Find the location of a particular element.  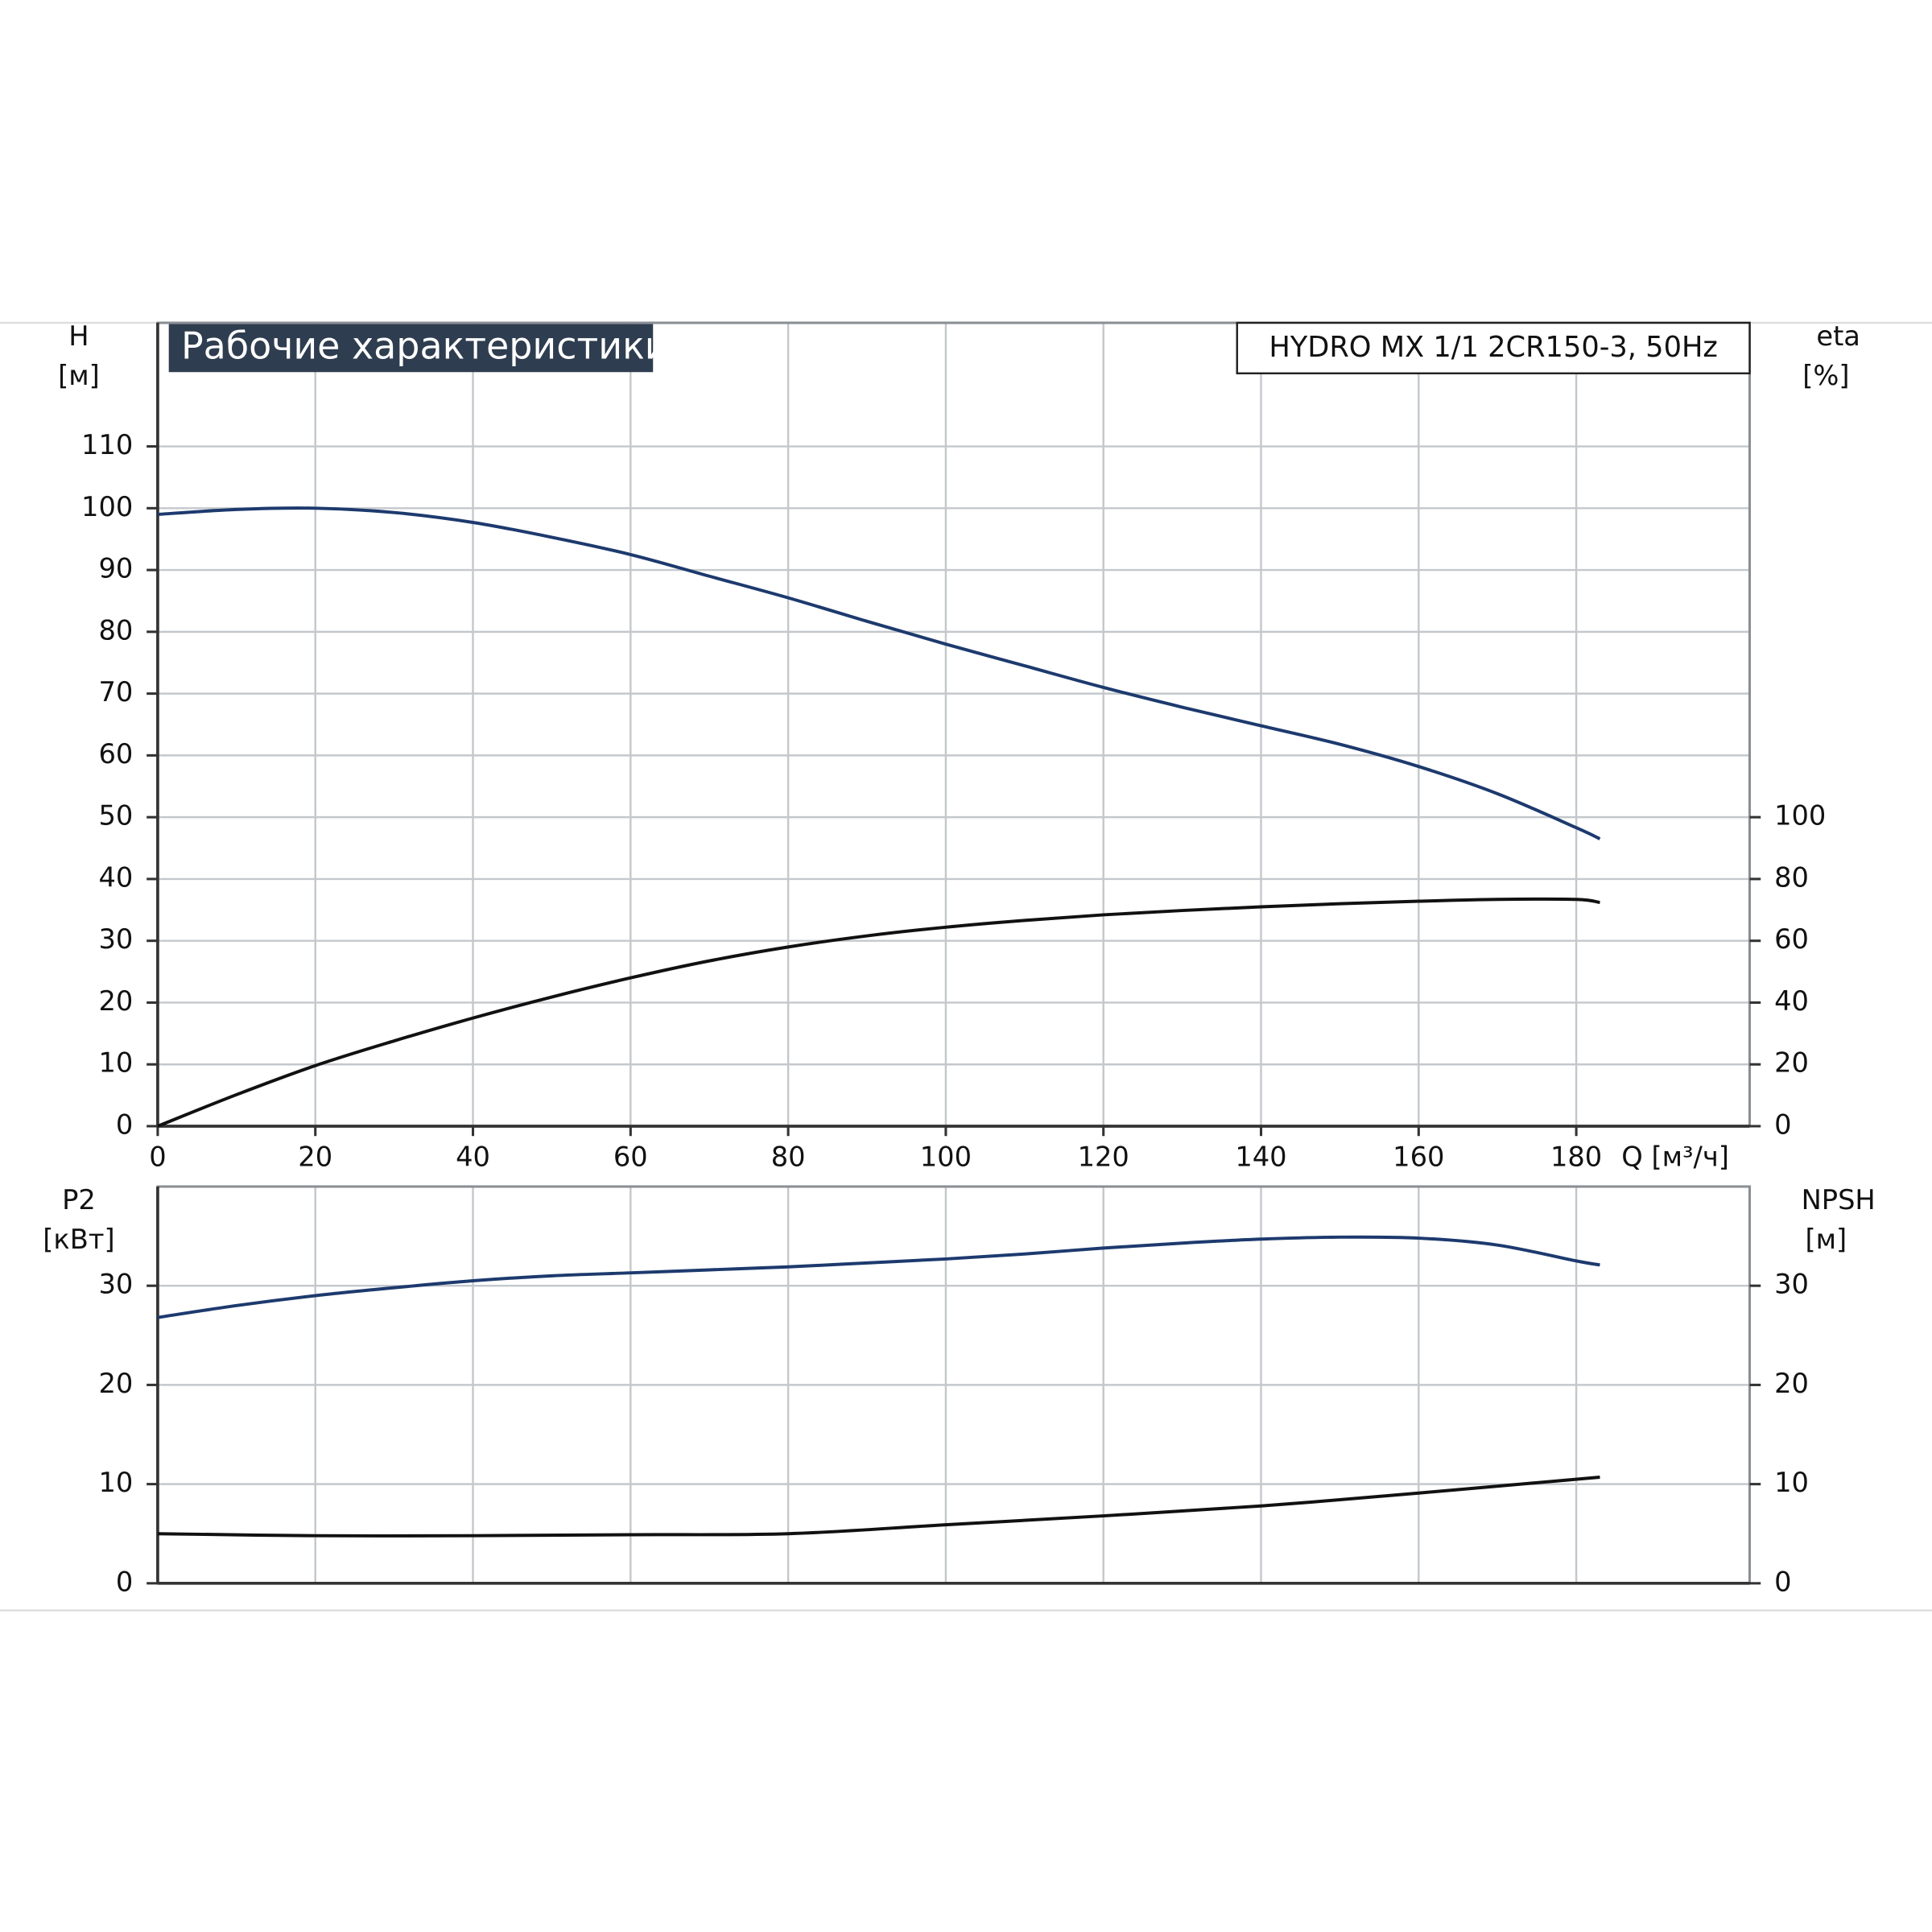

y-tick-label: 80 is located at coordinates (116, 630).